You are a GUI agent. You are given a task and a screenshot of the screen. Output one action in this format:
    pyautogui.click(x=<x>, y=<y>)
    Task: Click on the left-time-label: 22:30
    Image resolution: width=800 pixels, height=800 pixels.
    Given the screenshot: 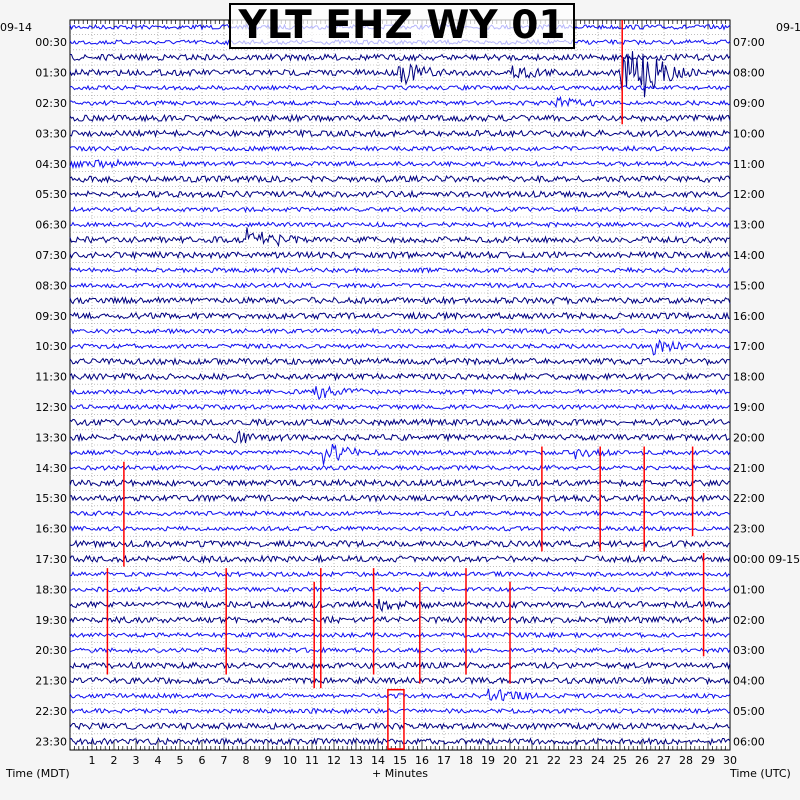 What is the action you would take?
    pyautogui.click(x=51, y=711)
    